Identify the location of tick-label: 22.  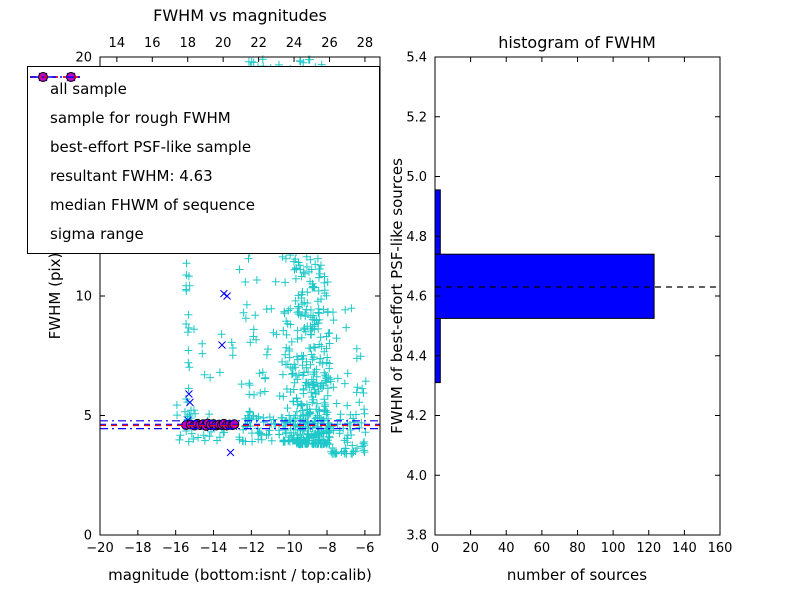
(258, 43).